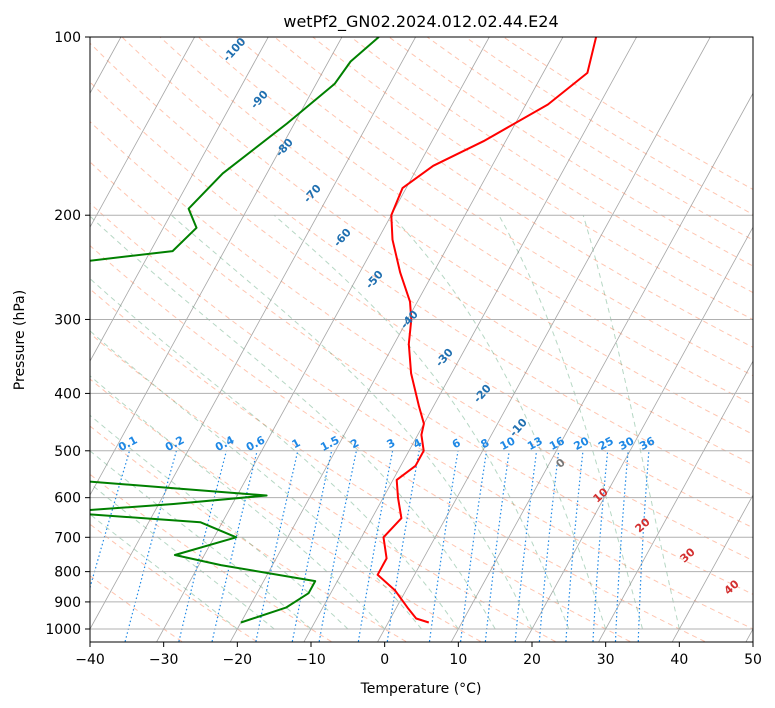 The height and width of the screenshot is (708, 775). I want to click on mixing-ratio-label: 20, so click(582, 443).